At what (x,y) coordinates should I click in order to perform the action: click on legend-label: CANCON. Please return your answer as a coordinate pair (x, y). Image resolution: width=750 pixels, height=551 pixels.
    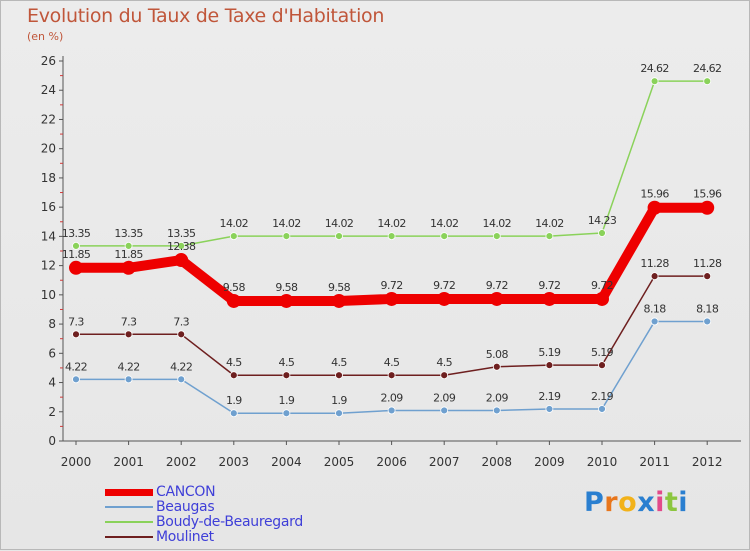
    Looking at the image, I should click on (186, 492).